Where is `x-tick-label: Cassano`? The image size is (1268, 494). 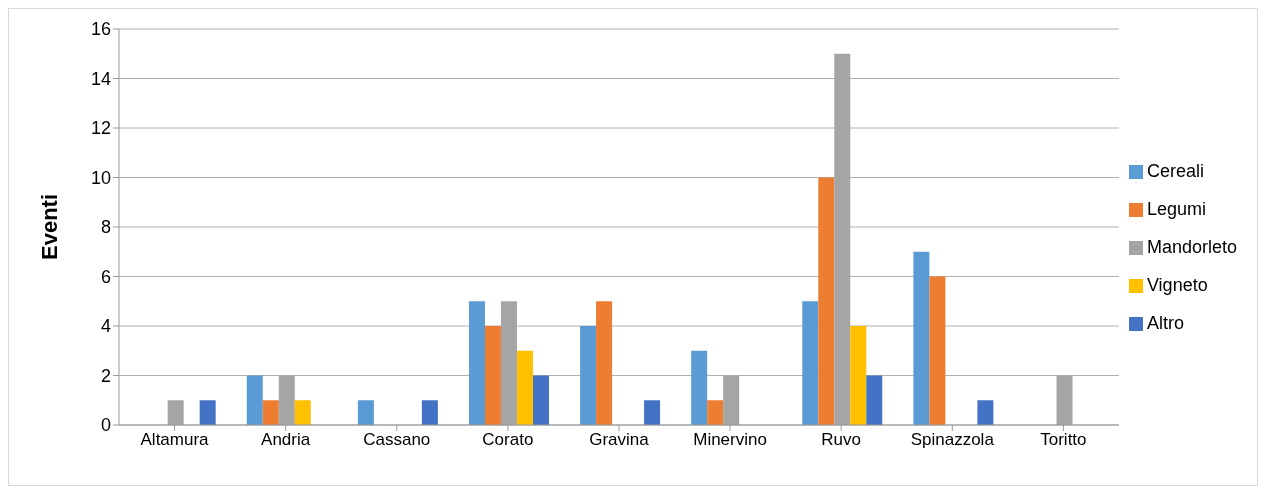
x-tick-label: Cassano is located at coordinates (397, 440).